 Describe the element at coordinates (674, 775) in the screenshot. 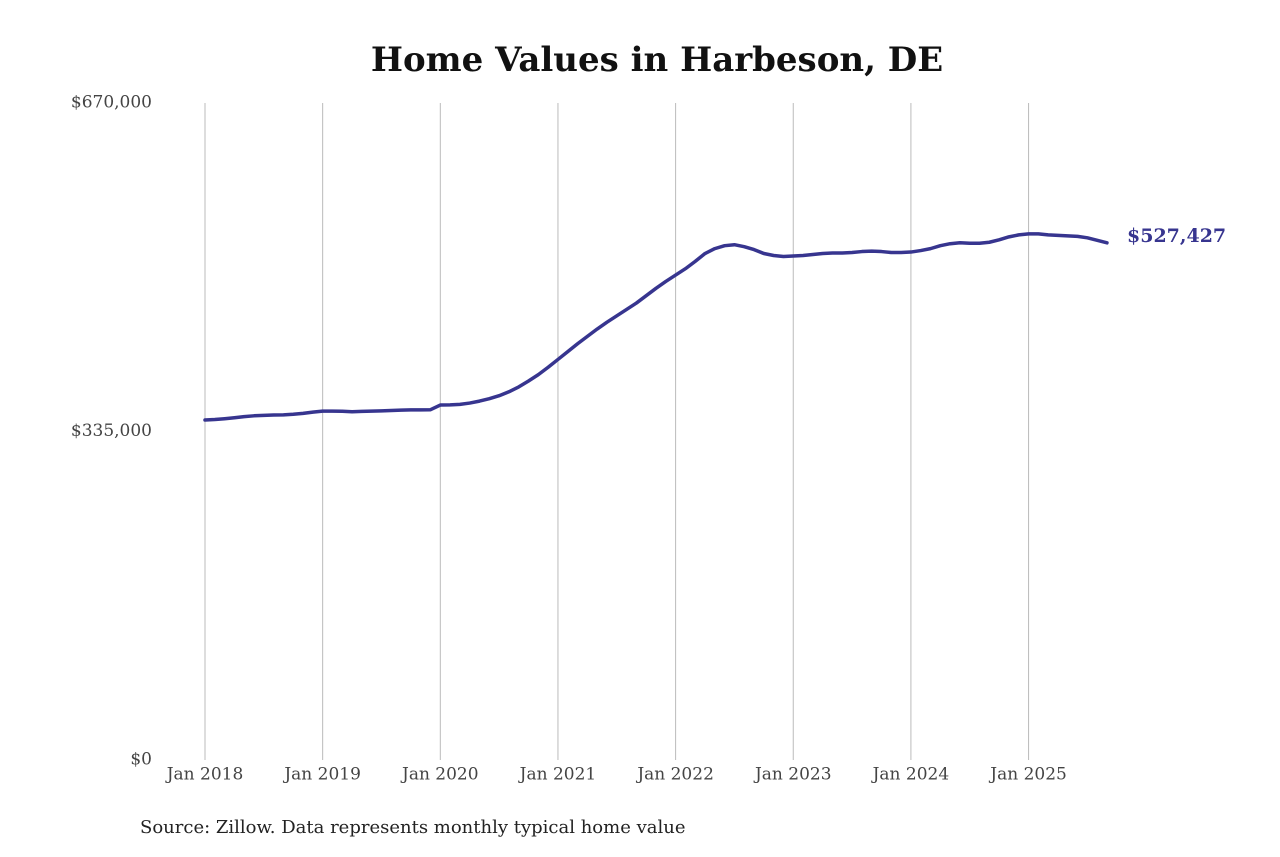

I see `x-tick-label: Jan 2022` at that location.